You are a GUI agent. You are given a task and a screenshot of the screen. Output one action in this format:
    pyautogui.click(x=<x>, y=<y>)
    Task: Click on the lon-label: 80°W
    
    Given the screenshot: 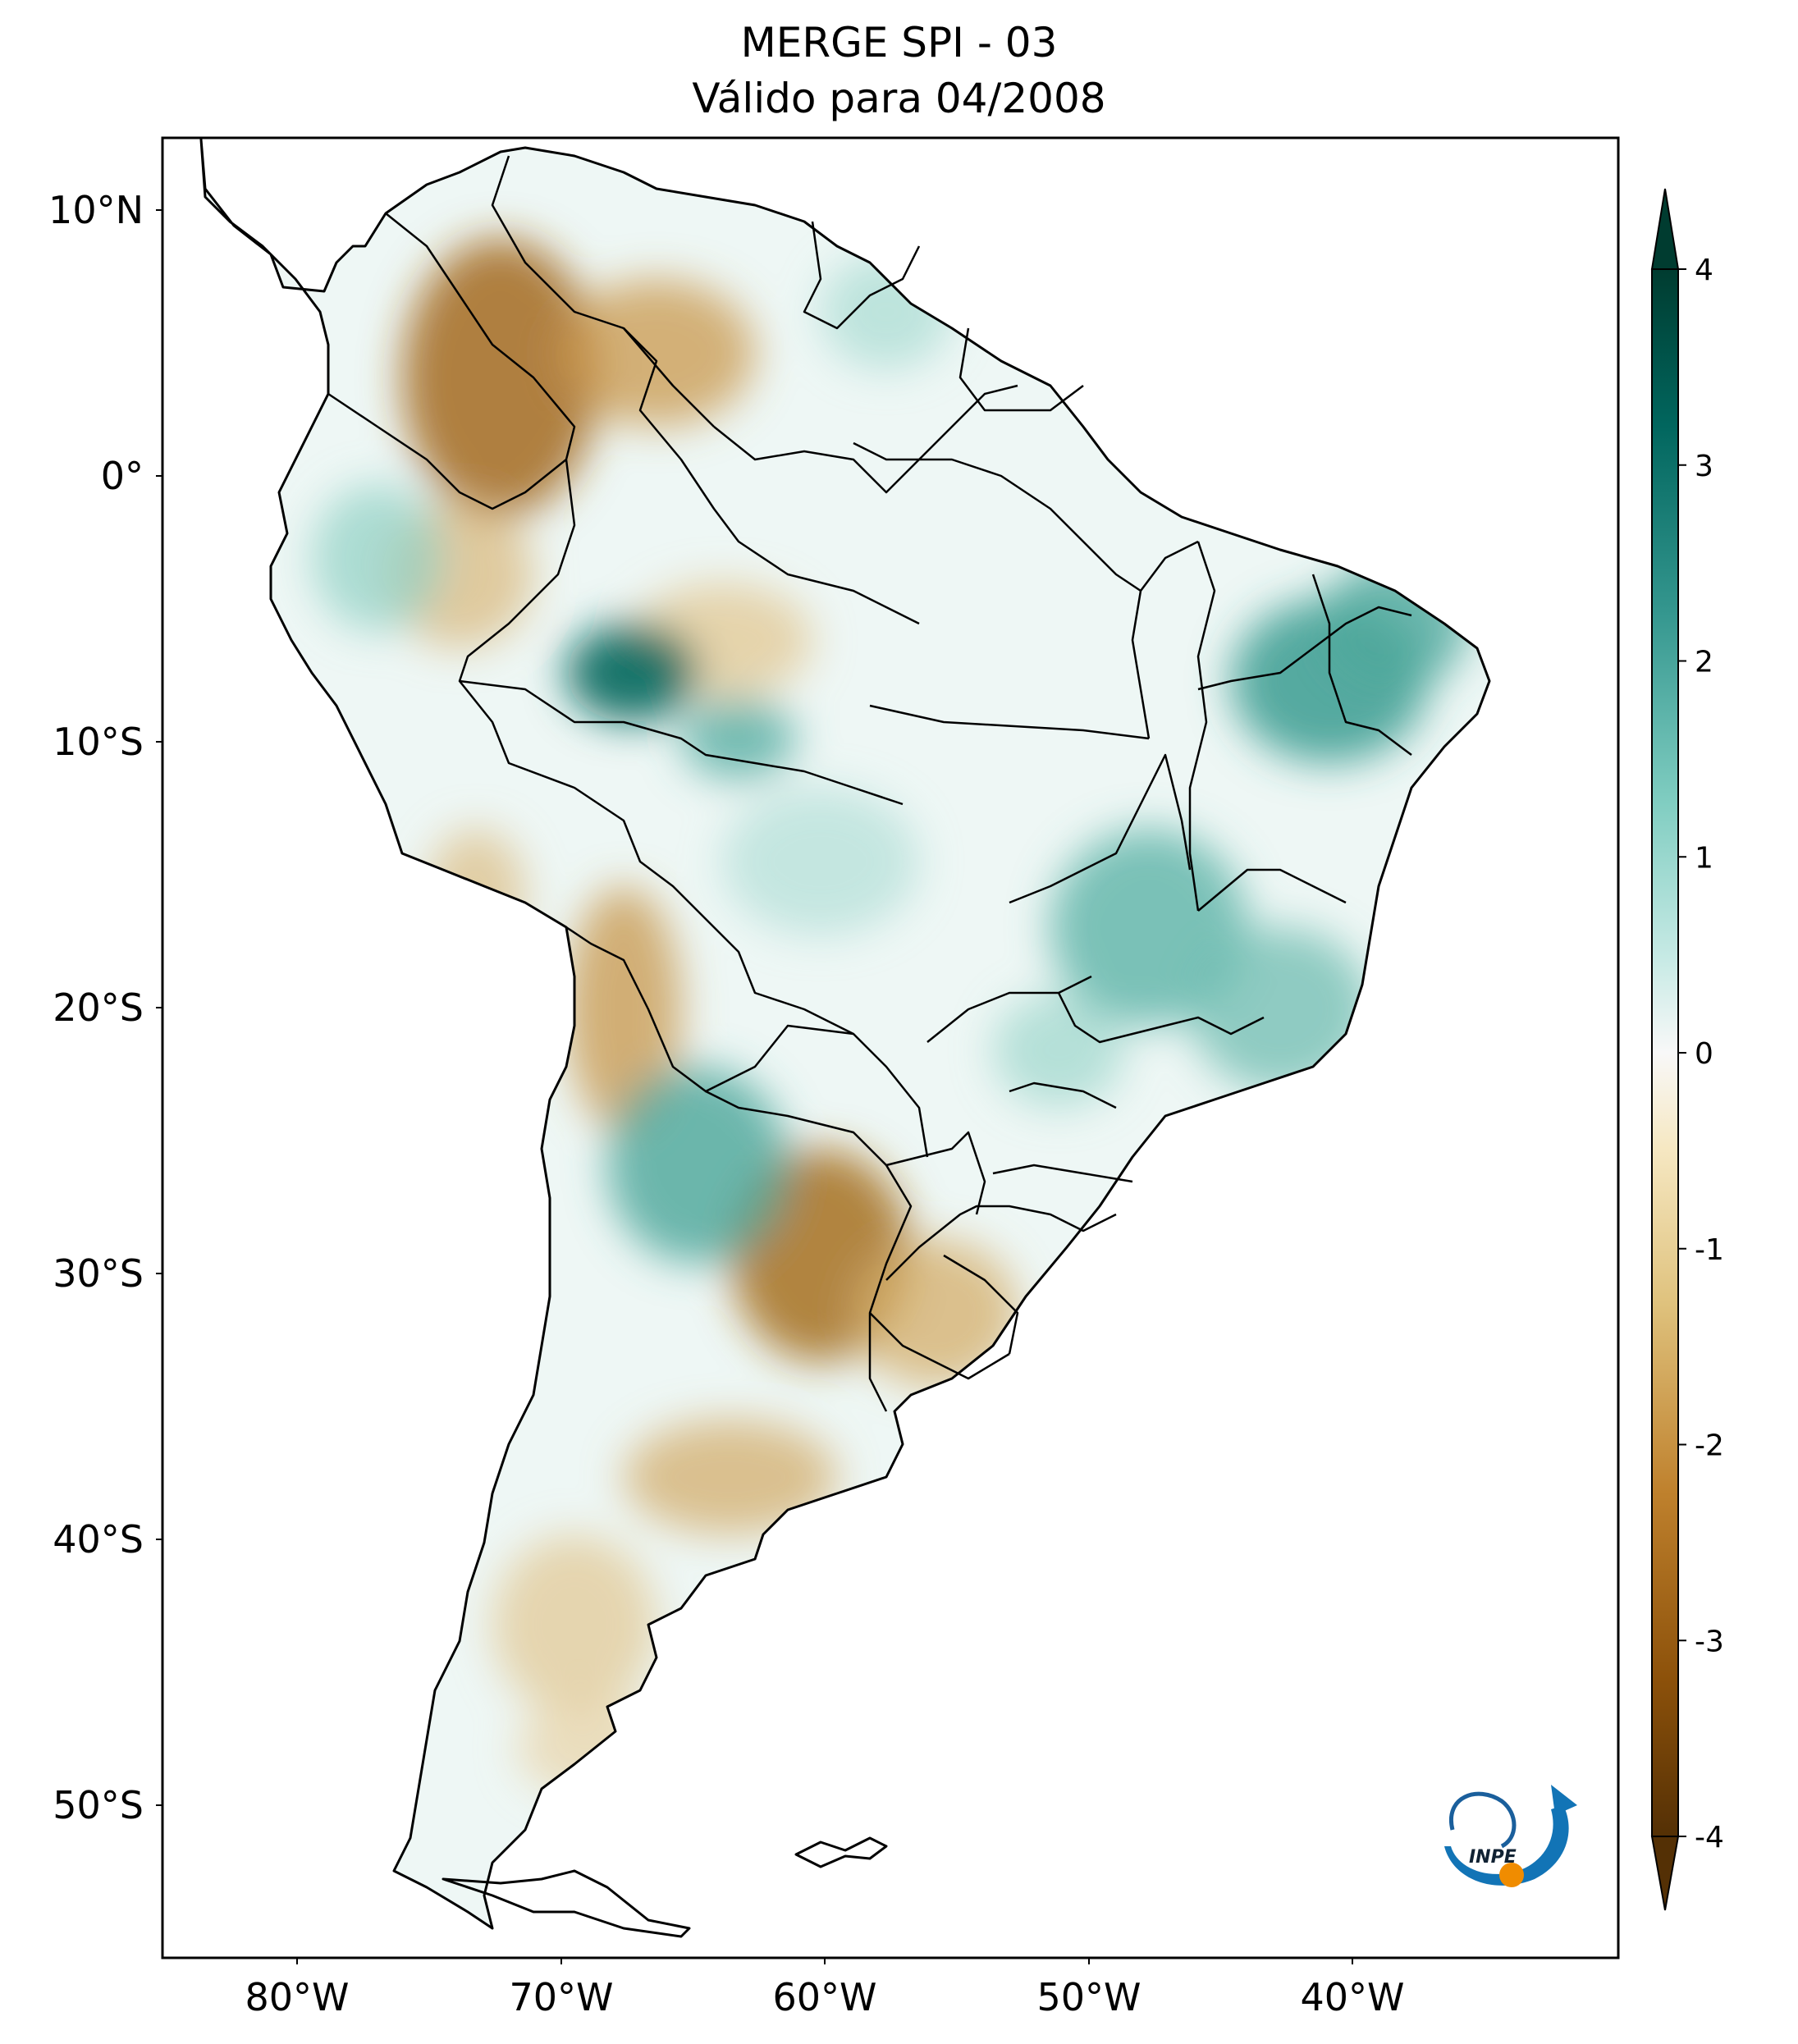 What is the action you would take?
    pyautogui.click(x=297, y=1997)
    